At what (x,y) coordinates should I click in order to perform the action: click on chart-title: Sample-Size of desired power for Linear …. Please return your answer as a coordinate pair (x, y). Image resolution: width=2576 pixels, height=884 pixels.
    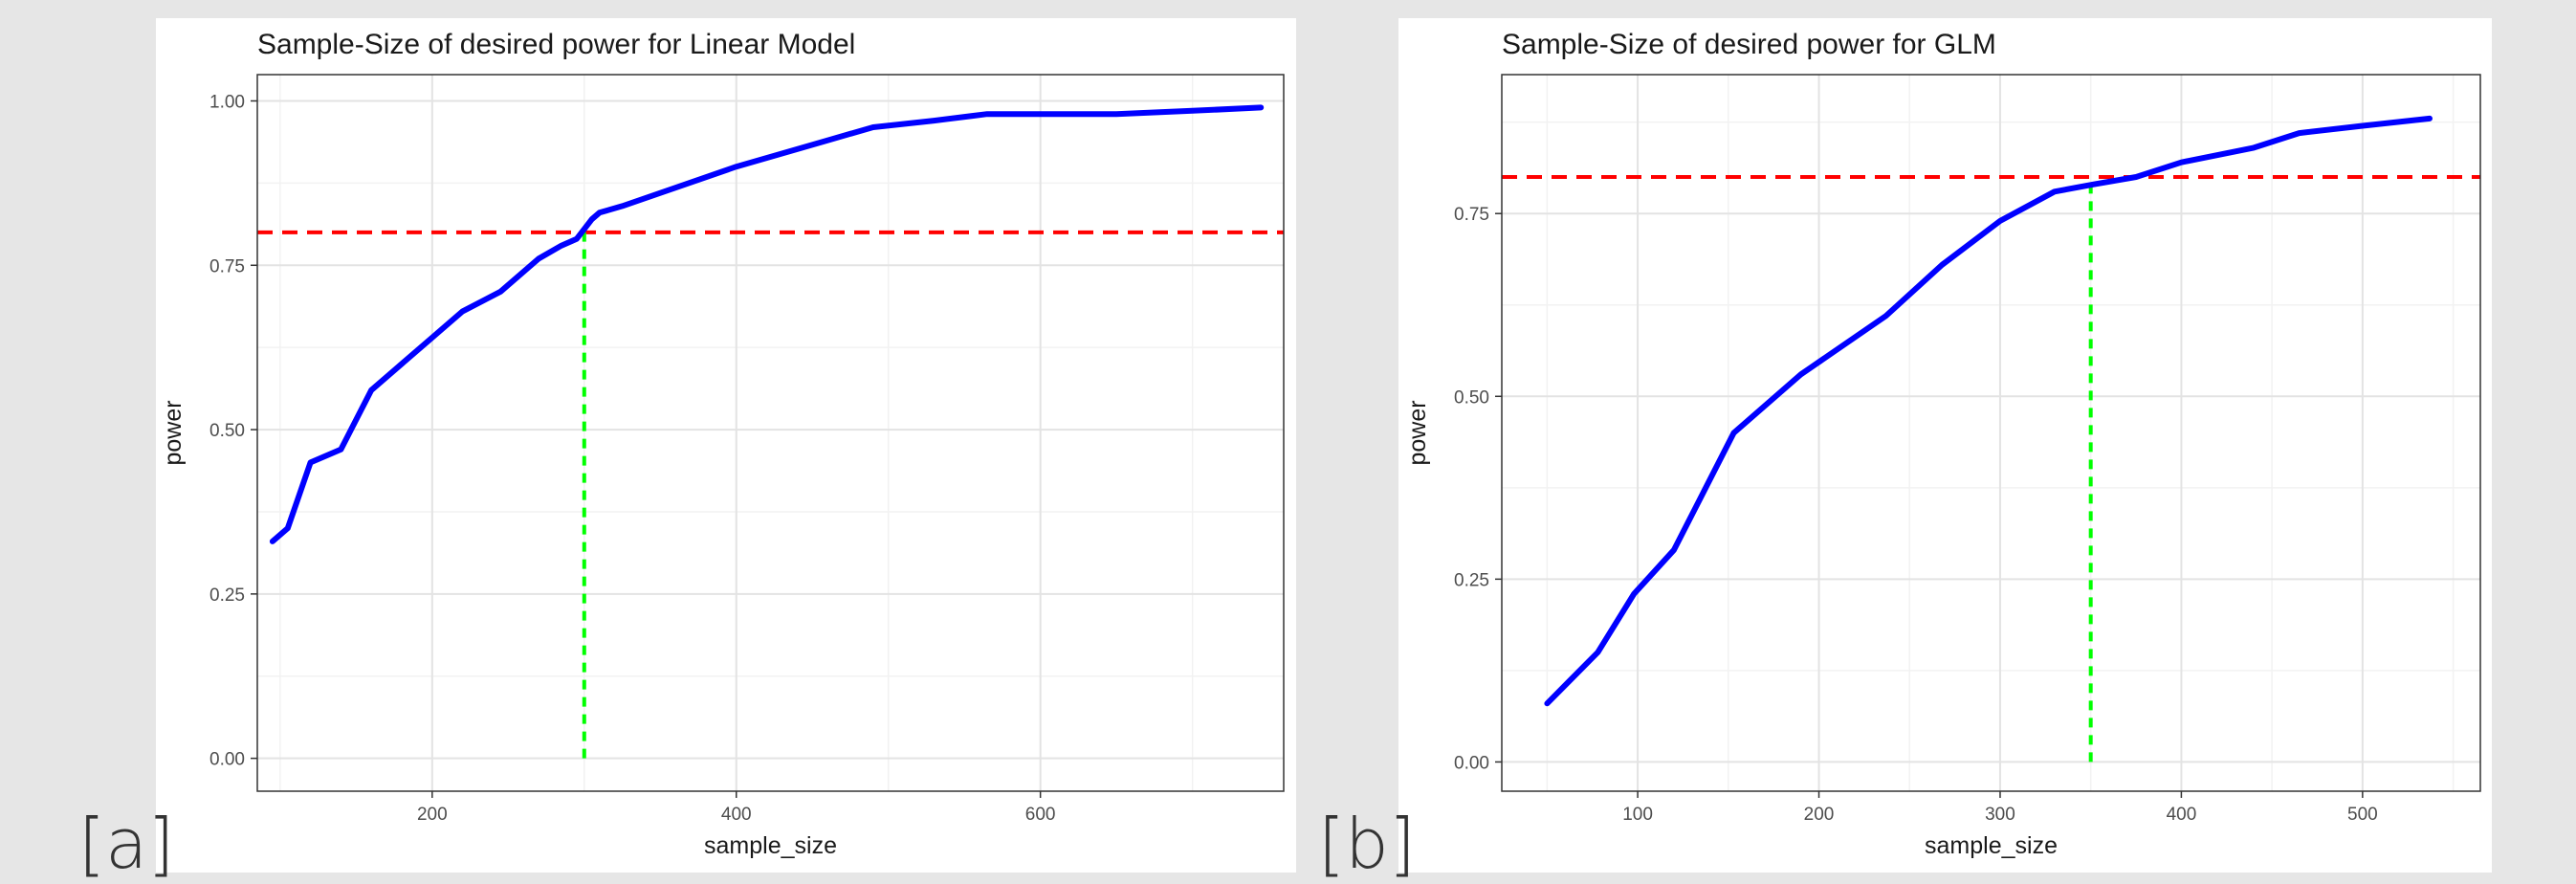
    Looking at the image, I should click on (556, 45).